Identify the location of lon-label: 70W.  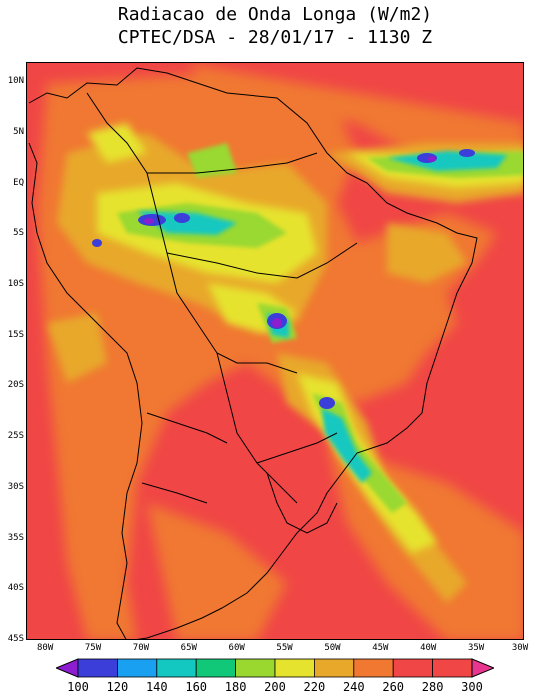
(141, 648).